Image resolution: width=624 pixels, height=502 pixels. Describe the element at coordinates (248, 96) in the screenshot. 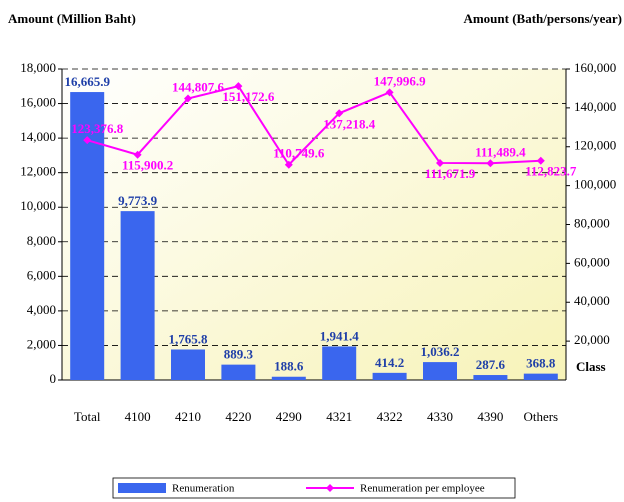

I see `line-value-label: 151,172.6` at that location.